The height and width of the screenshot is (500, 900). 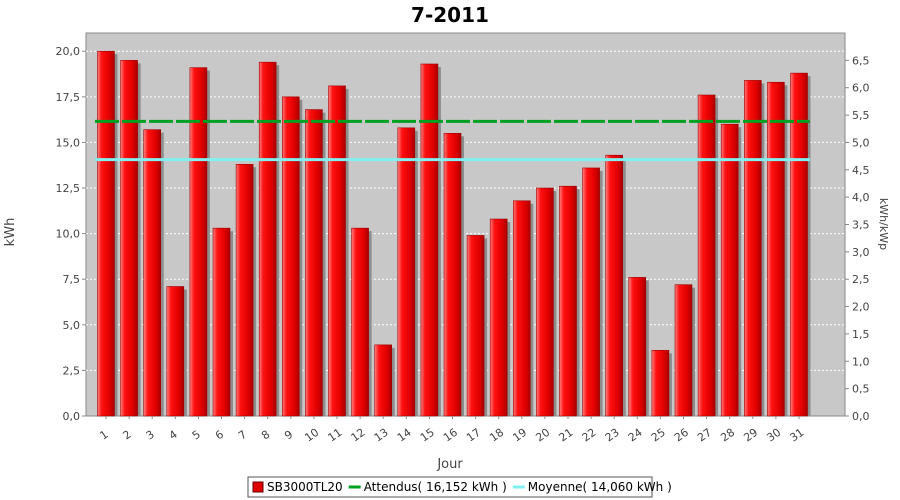 I want to click on y-tick-label: 5,0, so click(x=72, y=325).